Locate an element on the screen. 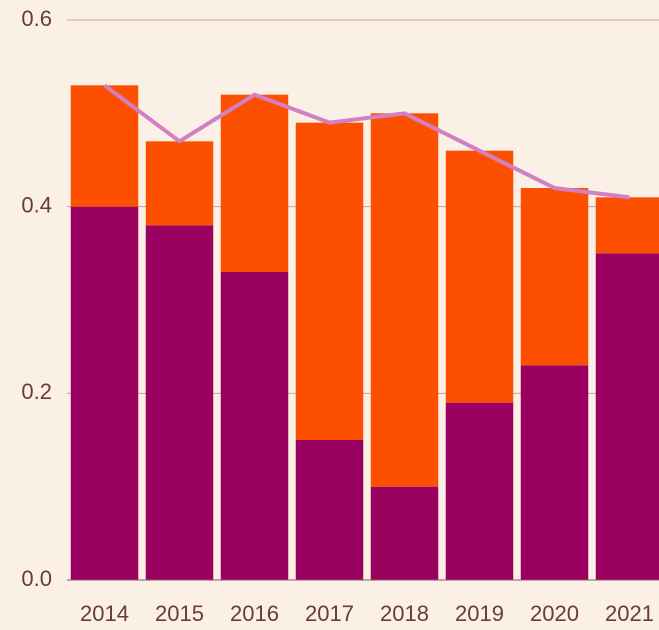 The image size is (659, 630). y-tick-label: 0.2 is located at coordinates (36, 391).